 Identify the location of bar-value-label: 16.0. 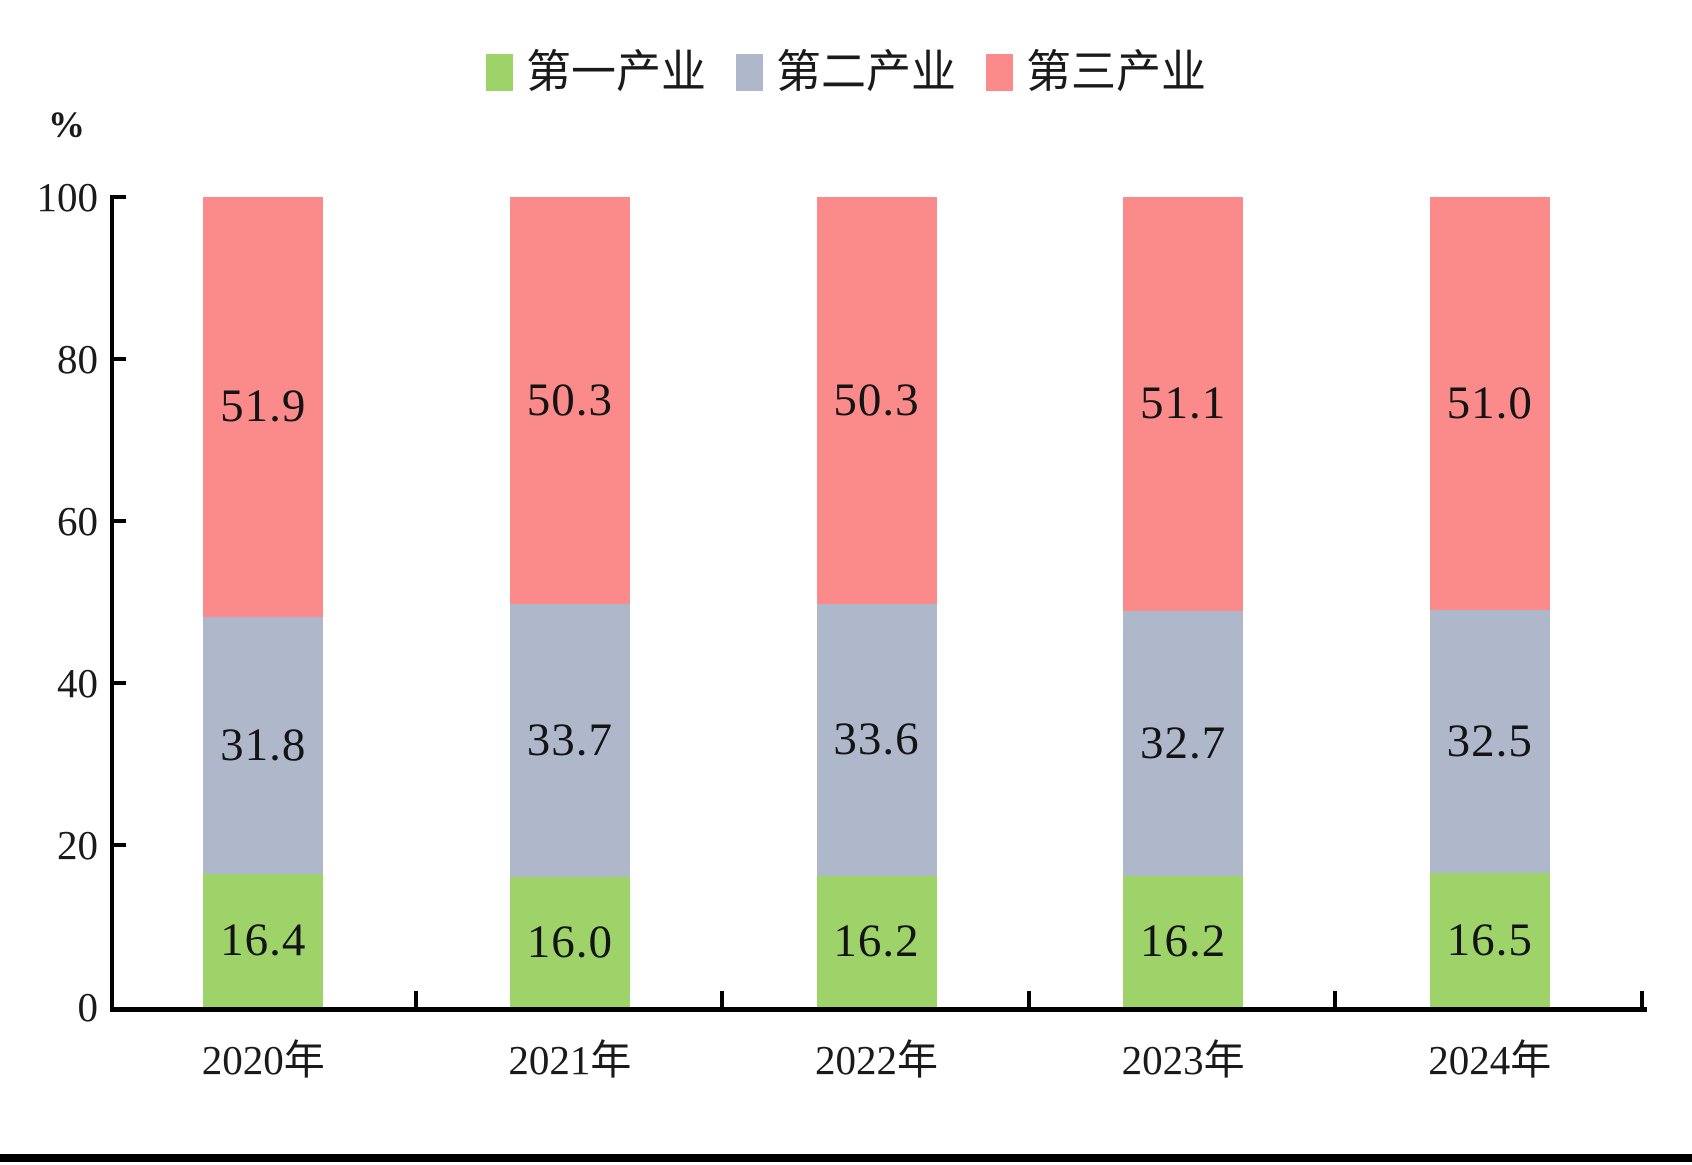
(570, 941).